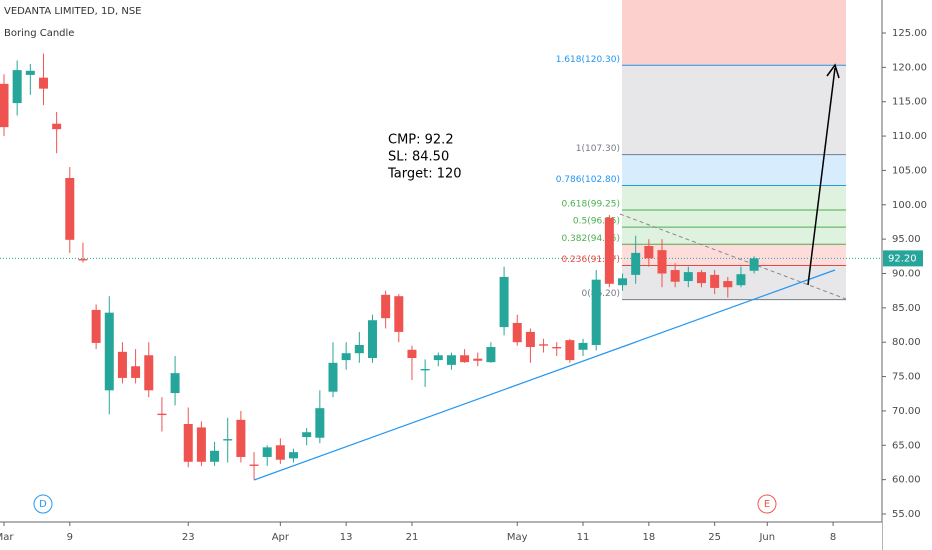  What do you see at coordinates (906, 377) in the screenshot?
I see `y-tick-label: 75.00` at bounding box center [906, 377].